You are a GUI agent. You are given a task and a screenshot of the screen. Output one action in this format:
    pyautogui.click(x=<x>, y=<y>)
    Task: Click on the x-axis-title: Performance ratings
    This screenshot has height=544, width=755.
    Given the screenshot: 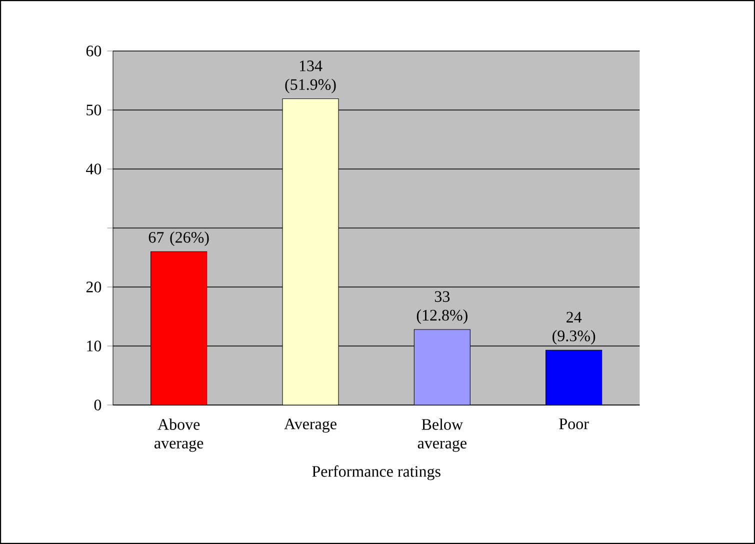 What is the action you would take?
    pyautogui.click(x=376, y=472)
    